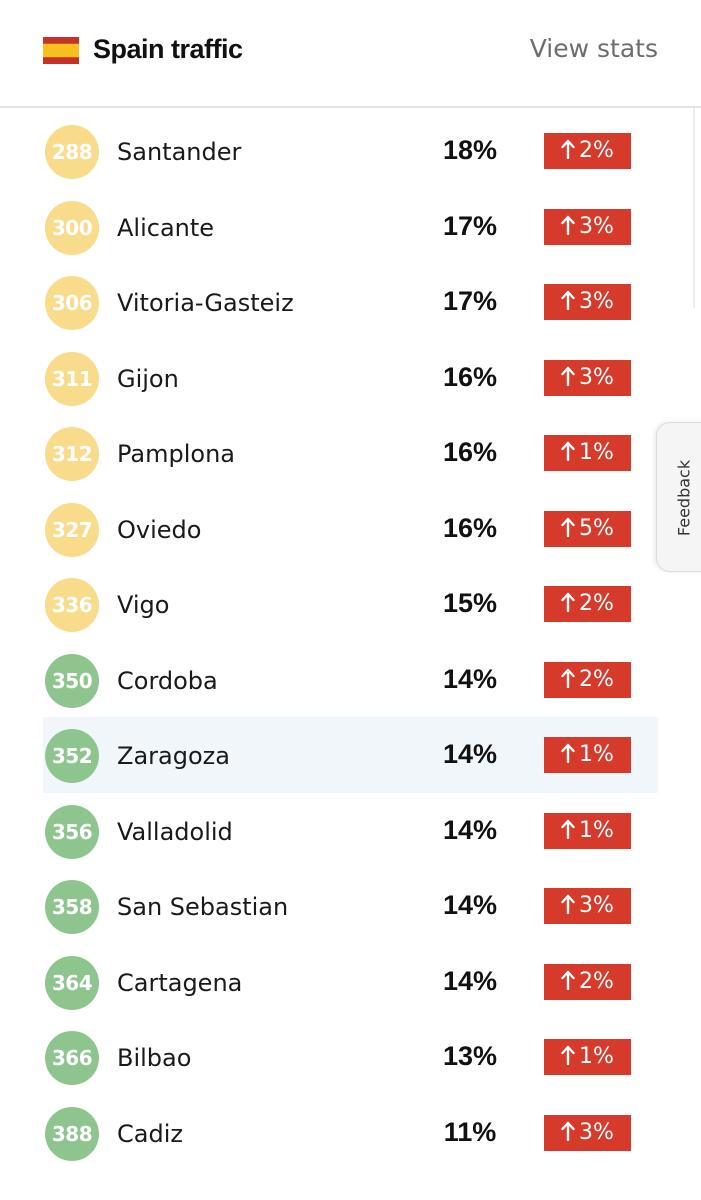 The width and height of the screenshot is (701, 1200). I want to click on rank-badge: 350, so click(72, 680).